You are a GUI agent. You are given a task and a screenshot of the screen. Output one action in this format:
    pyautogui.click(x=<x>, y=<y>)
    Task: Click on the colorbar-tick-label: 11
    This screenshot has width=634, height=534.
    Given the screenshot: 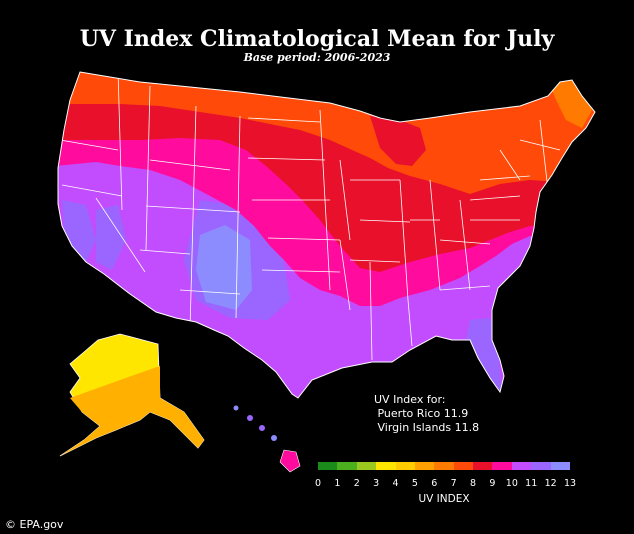 What is the action you would take?
    pyautogui.click(x=531, y=483)
    